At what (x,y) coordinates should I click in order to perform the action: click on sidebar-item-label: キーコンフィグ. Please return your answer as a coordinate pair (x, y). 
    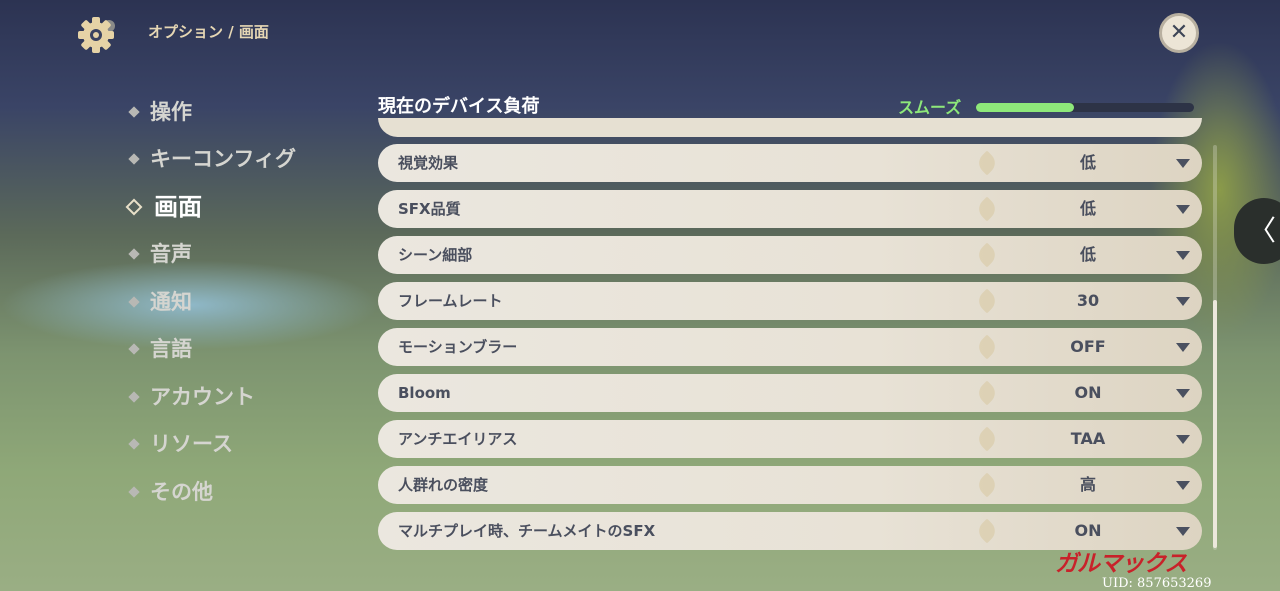
    Looking at the image, I should click on (223, 159).